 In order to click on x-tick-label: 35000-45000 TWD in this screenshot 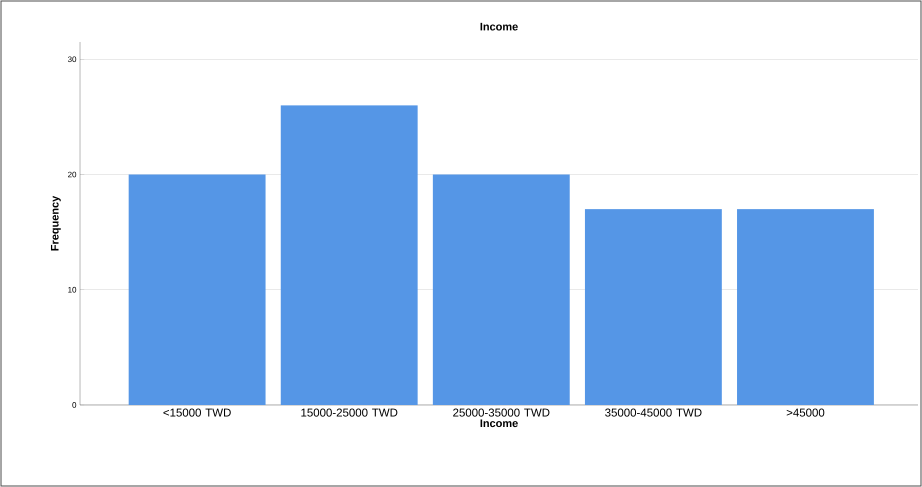, I will do `click(653, 412)`.